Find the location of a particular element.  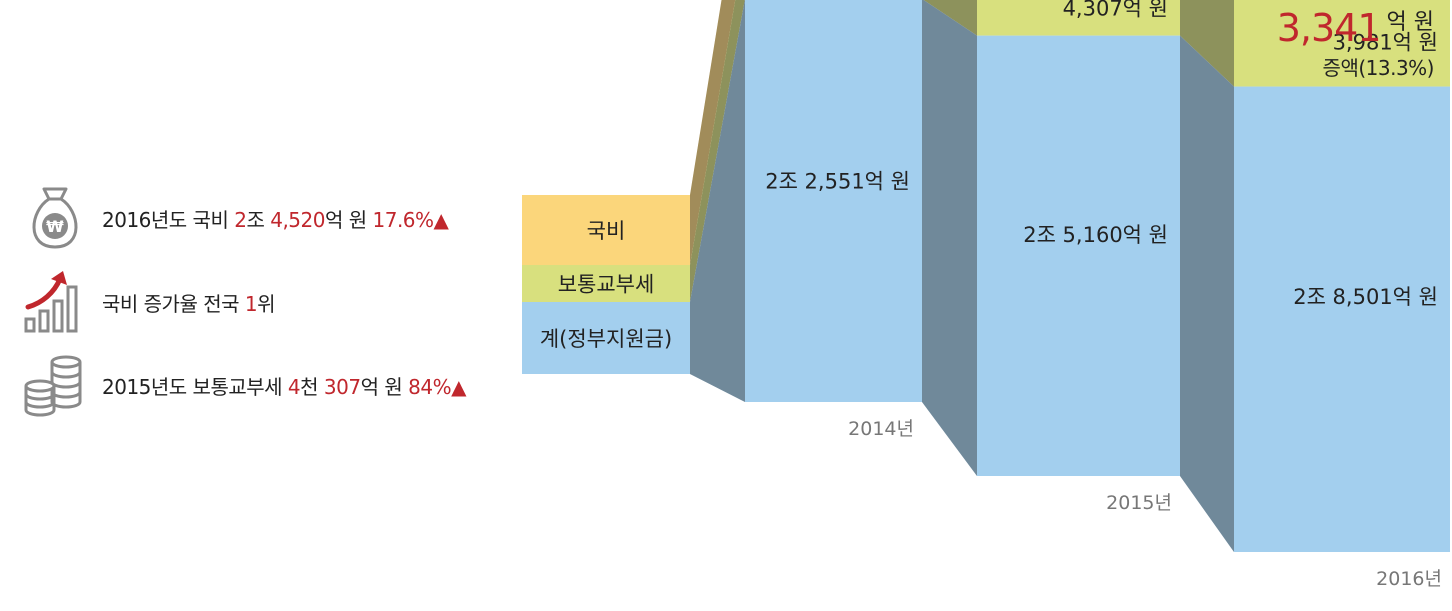

highlight-emphasis: 4 is located at coordinates (294, 386).